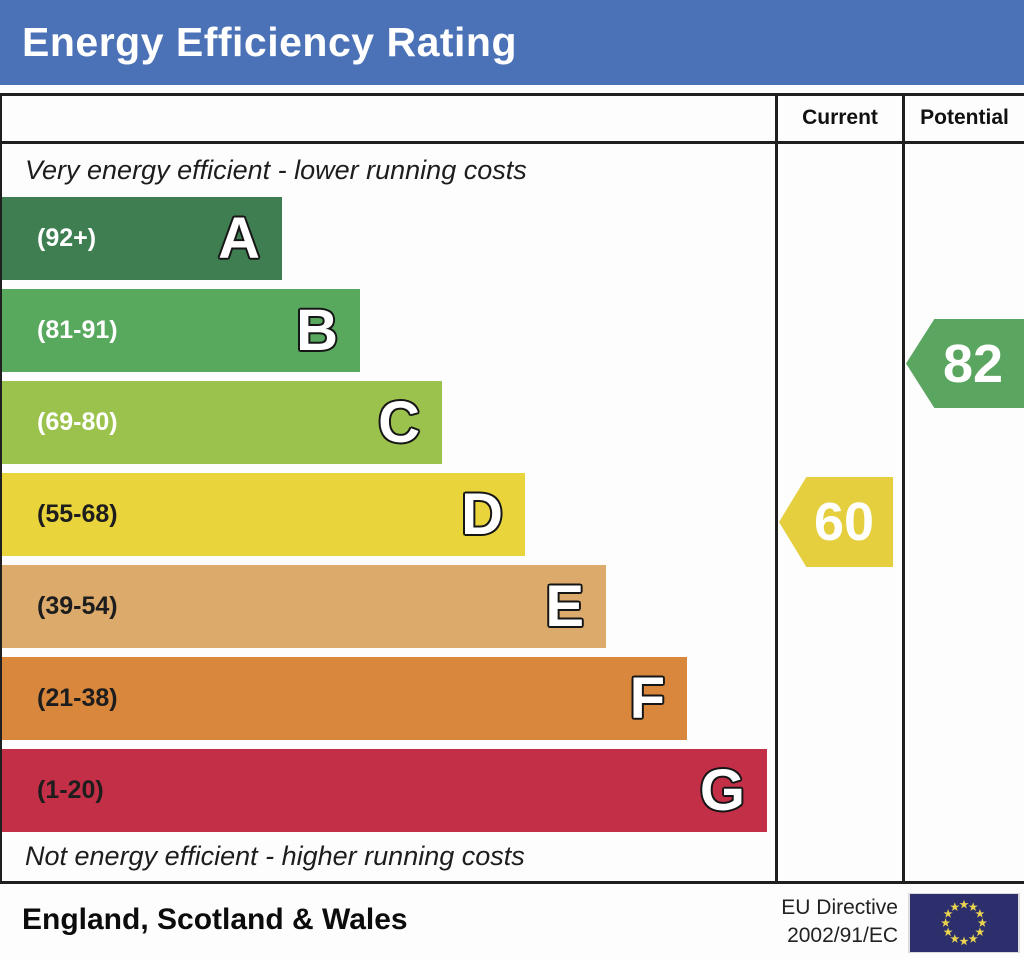 This screenshot has height=959, width=1024. Describe the element at coordinates (794, 922) in the screenshot. I see `eu-directive-label: EU Directive 2002/91/EC` at that location.